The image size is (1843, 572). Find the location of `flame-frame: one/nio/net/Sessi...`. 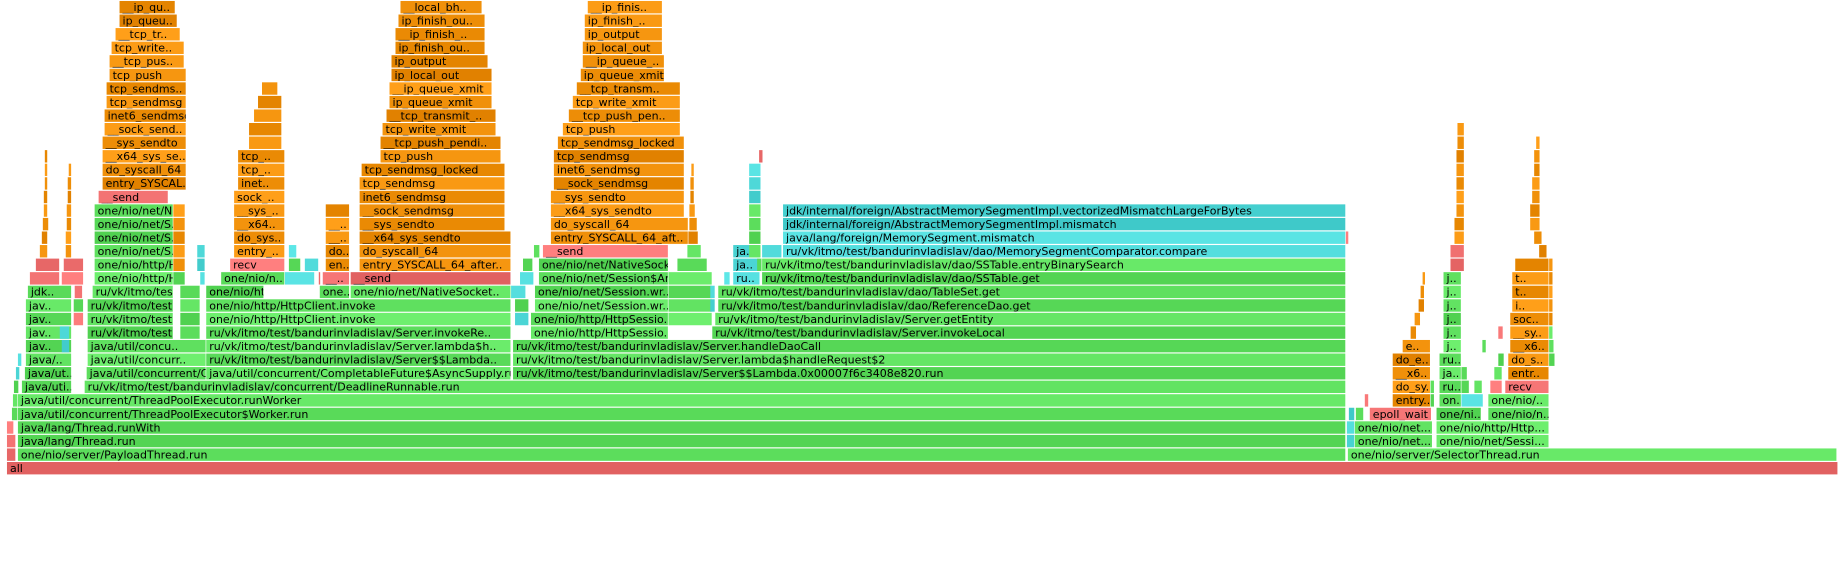

flame-frame: one/nio/net/Sessi... is located at coordinates (1492, 441).